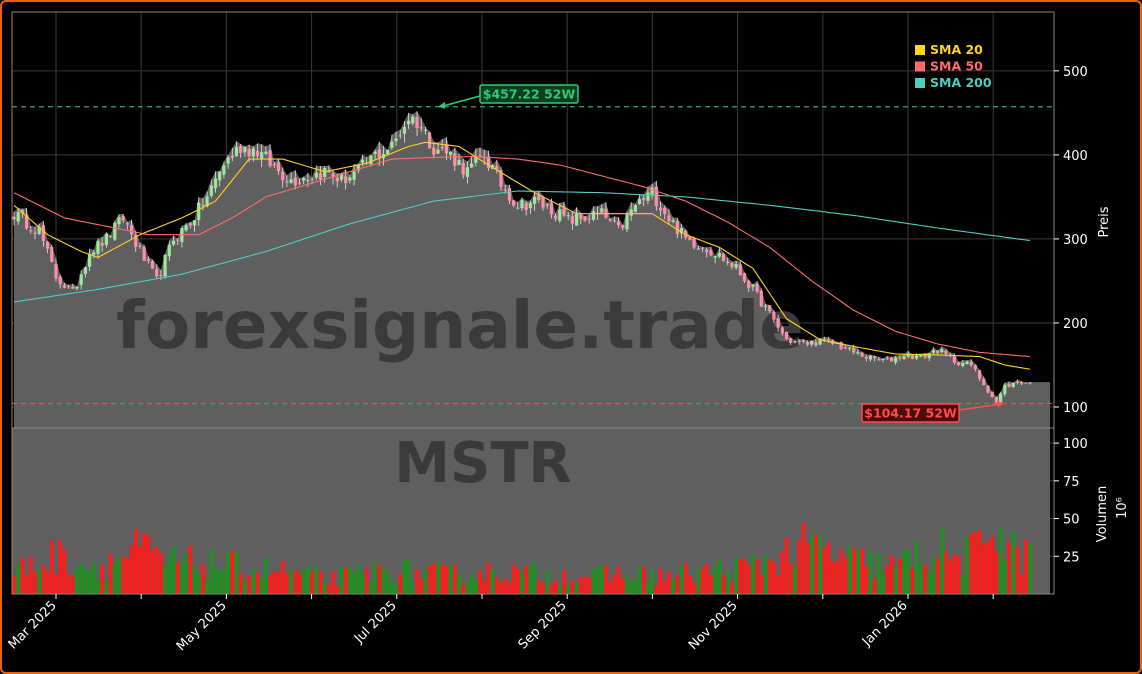  What do you see at coordinates (529, 94) in the screenshot?
I see `annotation-high-box` at bounding box center [529, 94].